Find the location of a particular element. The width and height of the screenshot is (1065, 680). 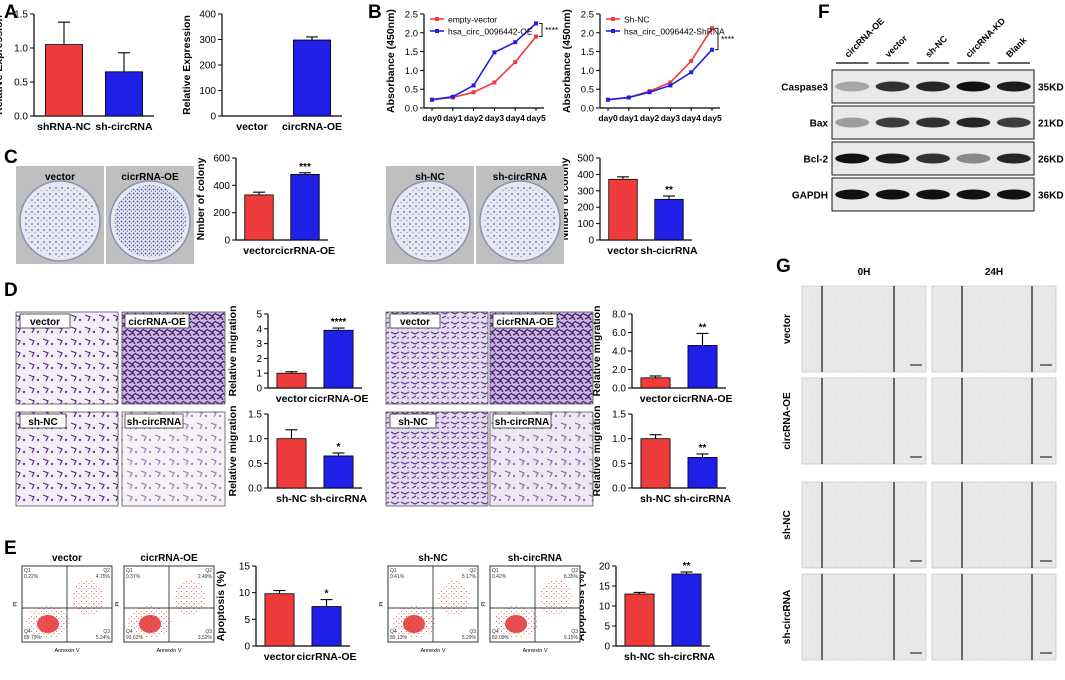

y-tick-label: 20 is located at coordinates (605, 567).